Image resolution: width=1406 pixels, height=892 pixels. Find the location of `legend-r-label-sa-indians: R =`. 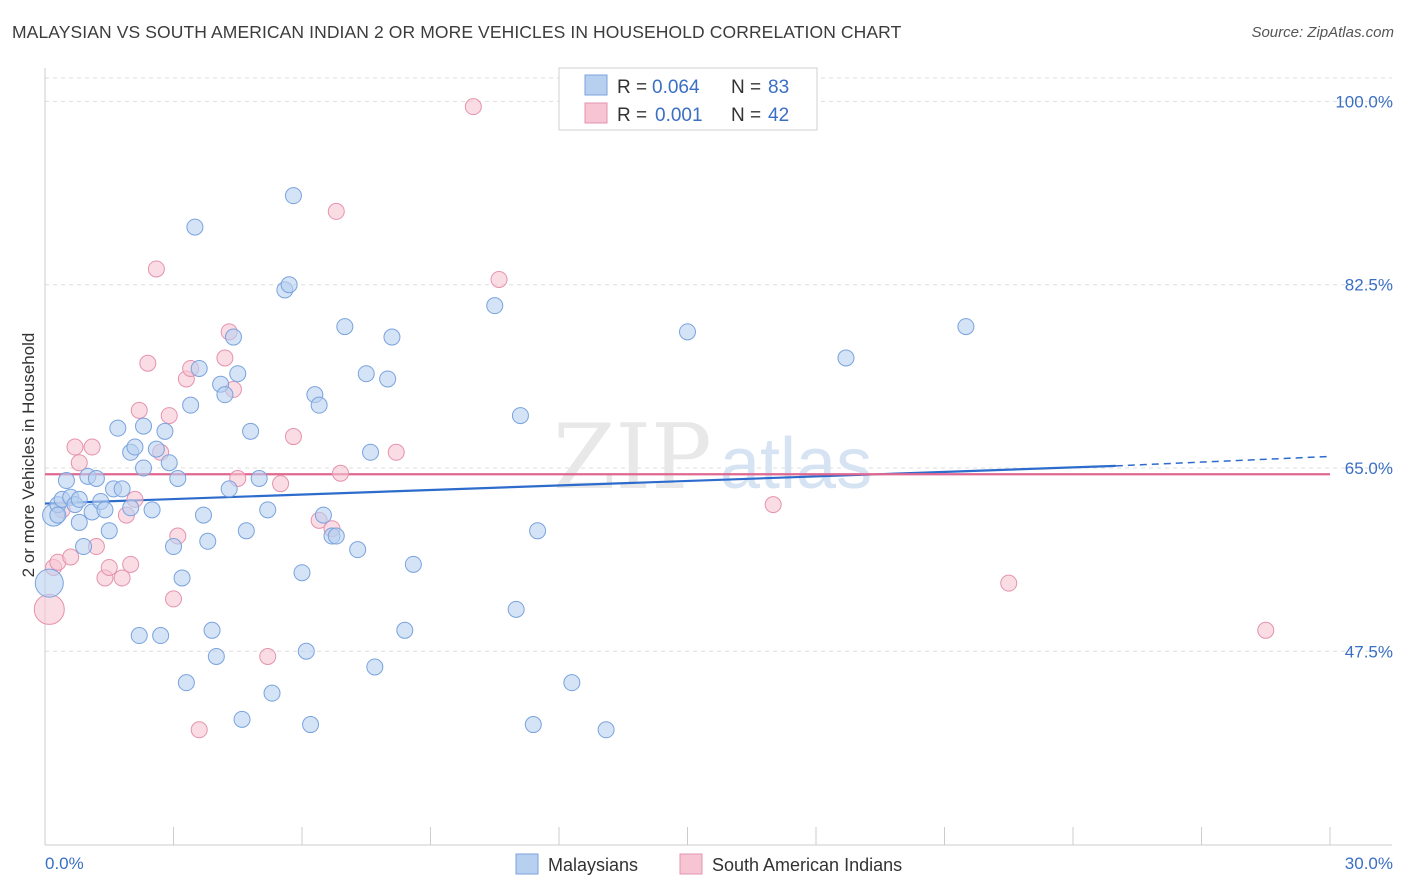

legend-r-label-sa-indians: R = is located at coordinates (632, 115).